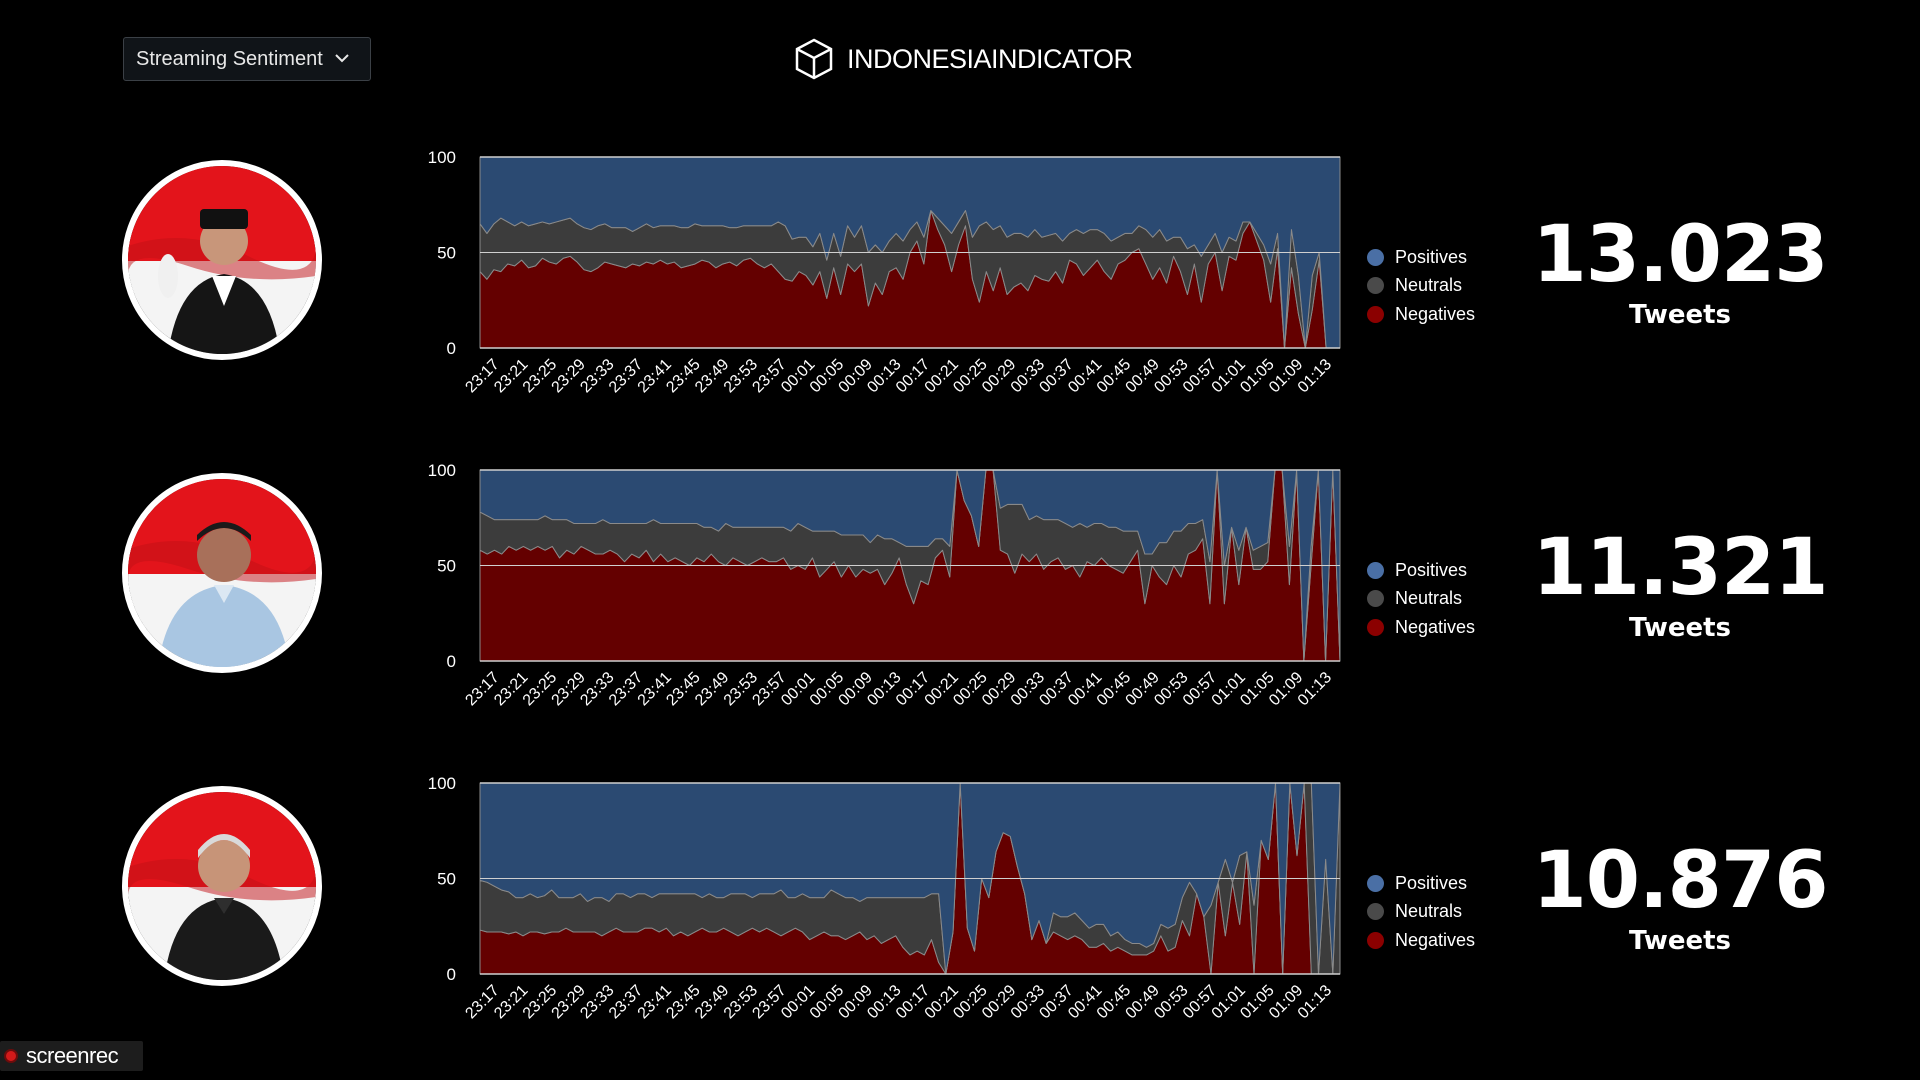  Describe the element at coordinates (342, 58) in the screenshot. I see `chevron-down-icon` at that location.